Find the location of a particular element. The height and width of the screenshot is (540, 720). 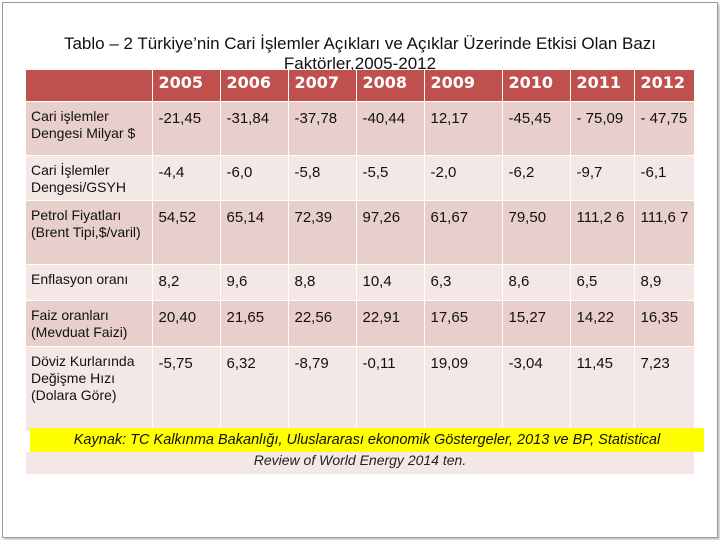

table-cell: 79,50 is located at coordinates (536, 232).